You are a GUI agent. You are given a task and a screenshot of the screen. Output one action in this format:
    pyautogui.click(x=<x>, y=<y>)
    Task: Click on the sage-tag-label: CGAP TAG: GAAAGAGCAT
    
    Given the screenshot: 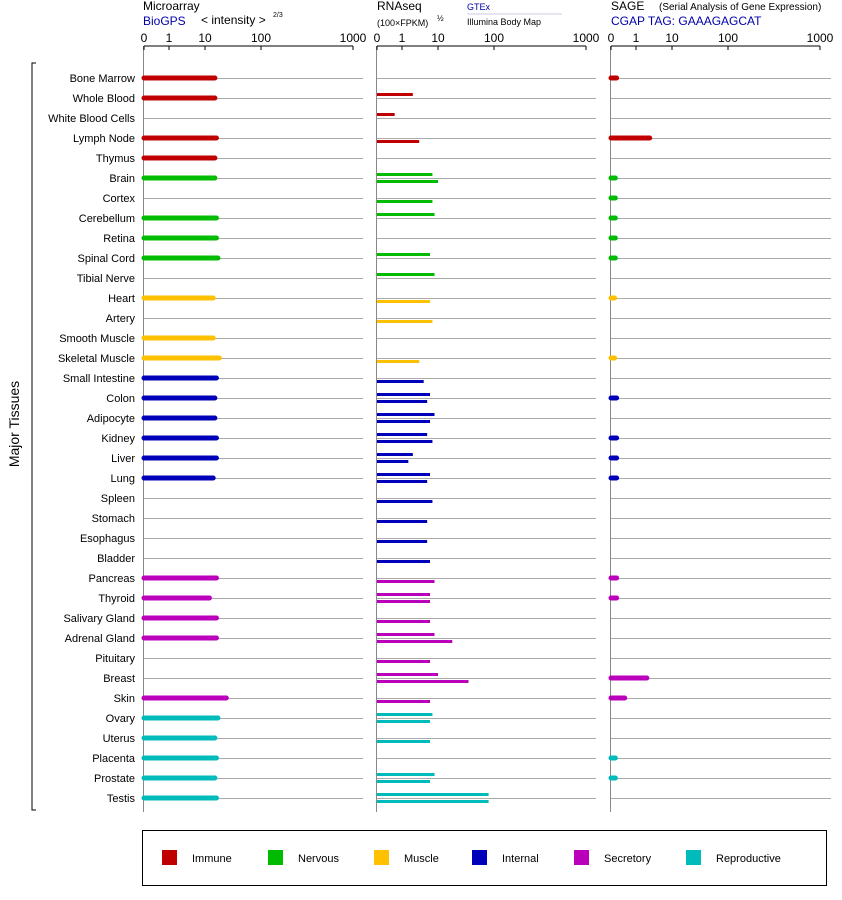 What is the action you would take?
    pyautogui.click(x=686, y=21)
    